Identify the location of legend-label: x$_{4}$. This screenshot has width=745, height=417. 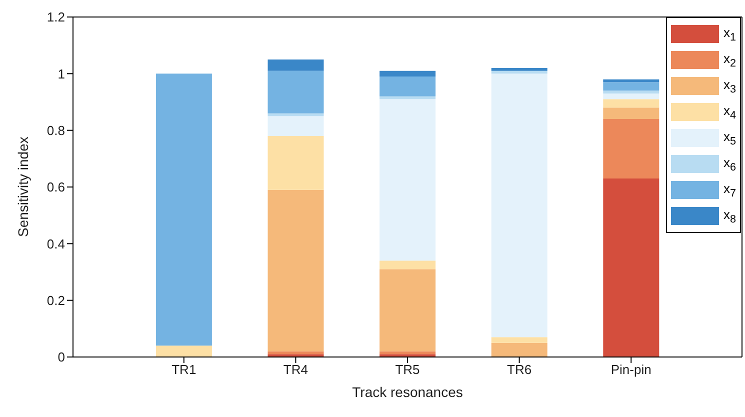
(729, 112).